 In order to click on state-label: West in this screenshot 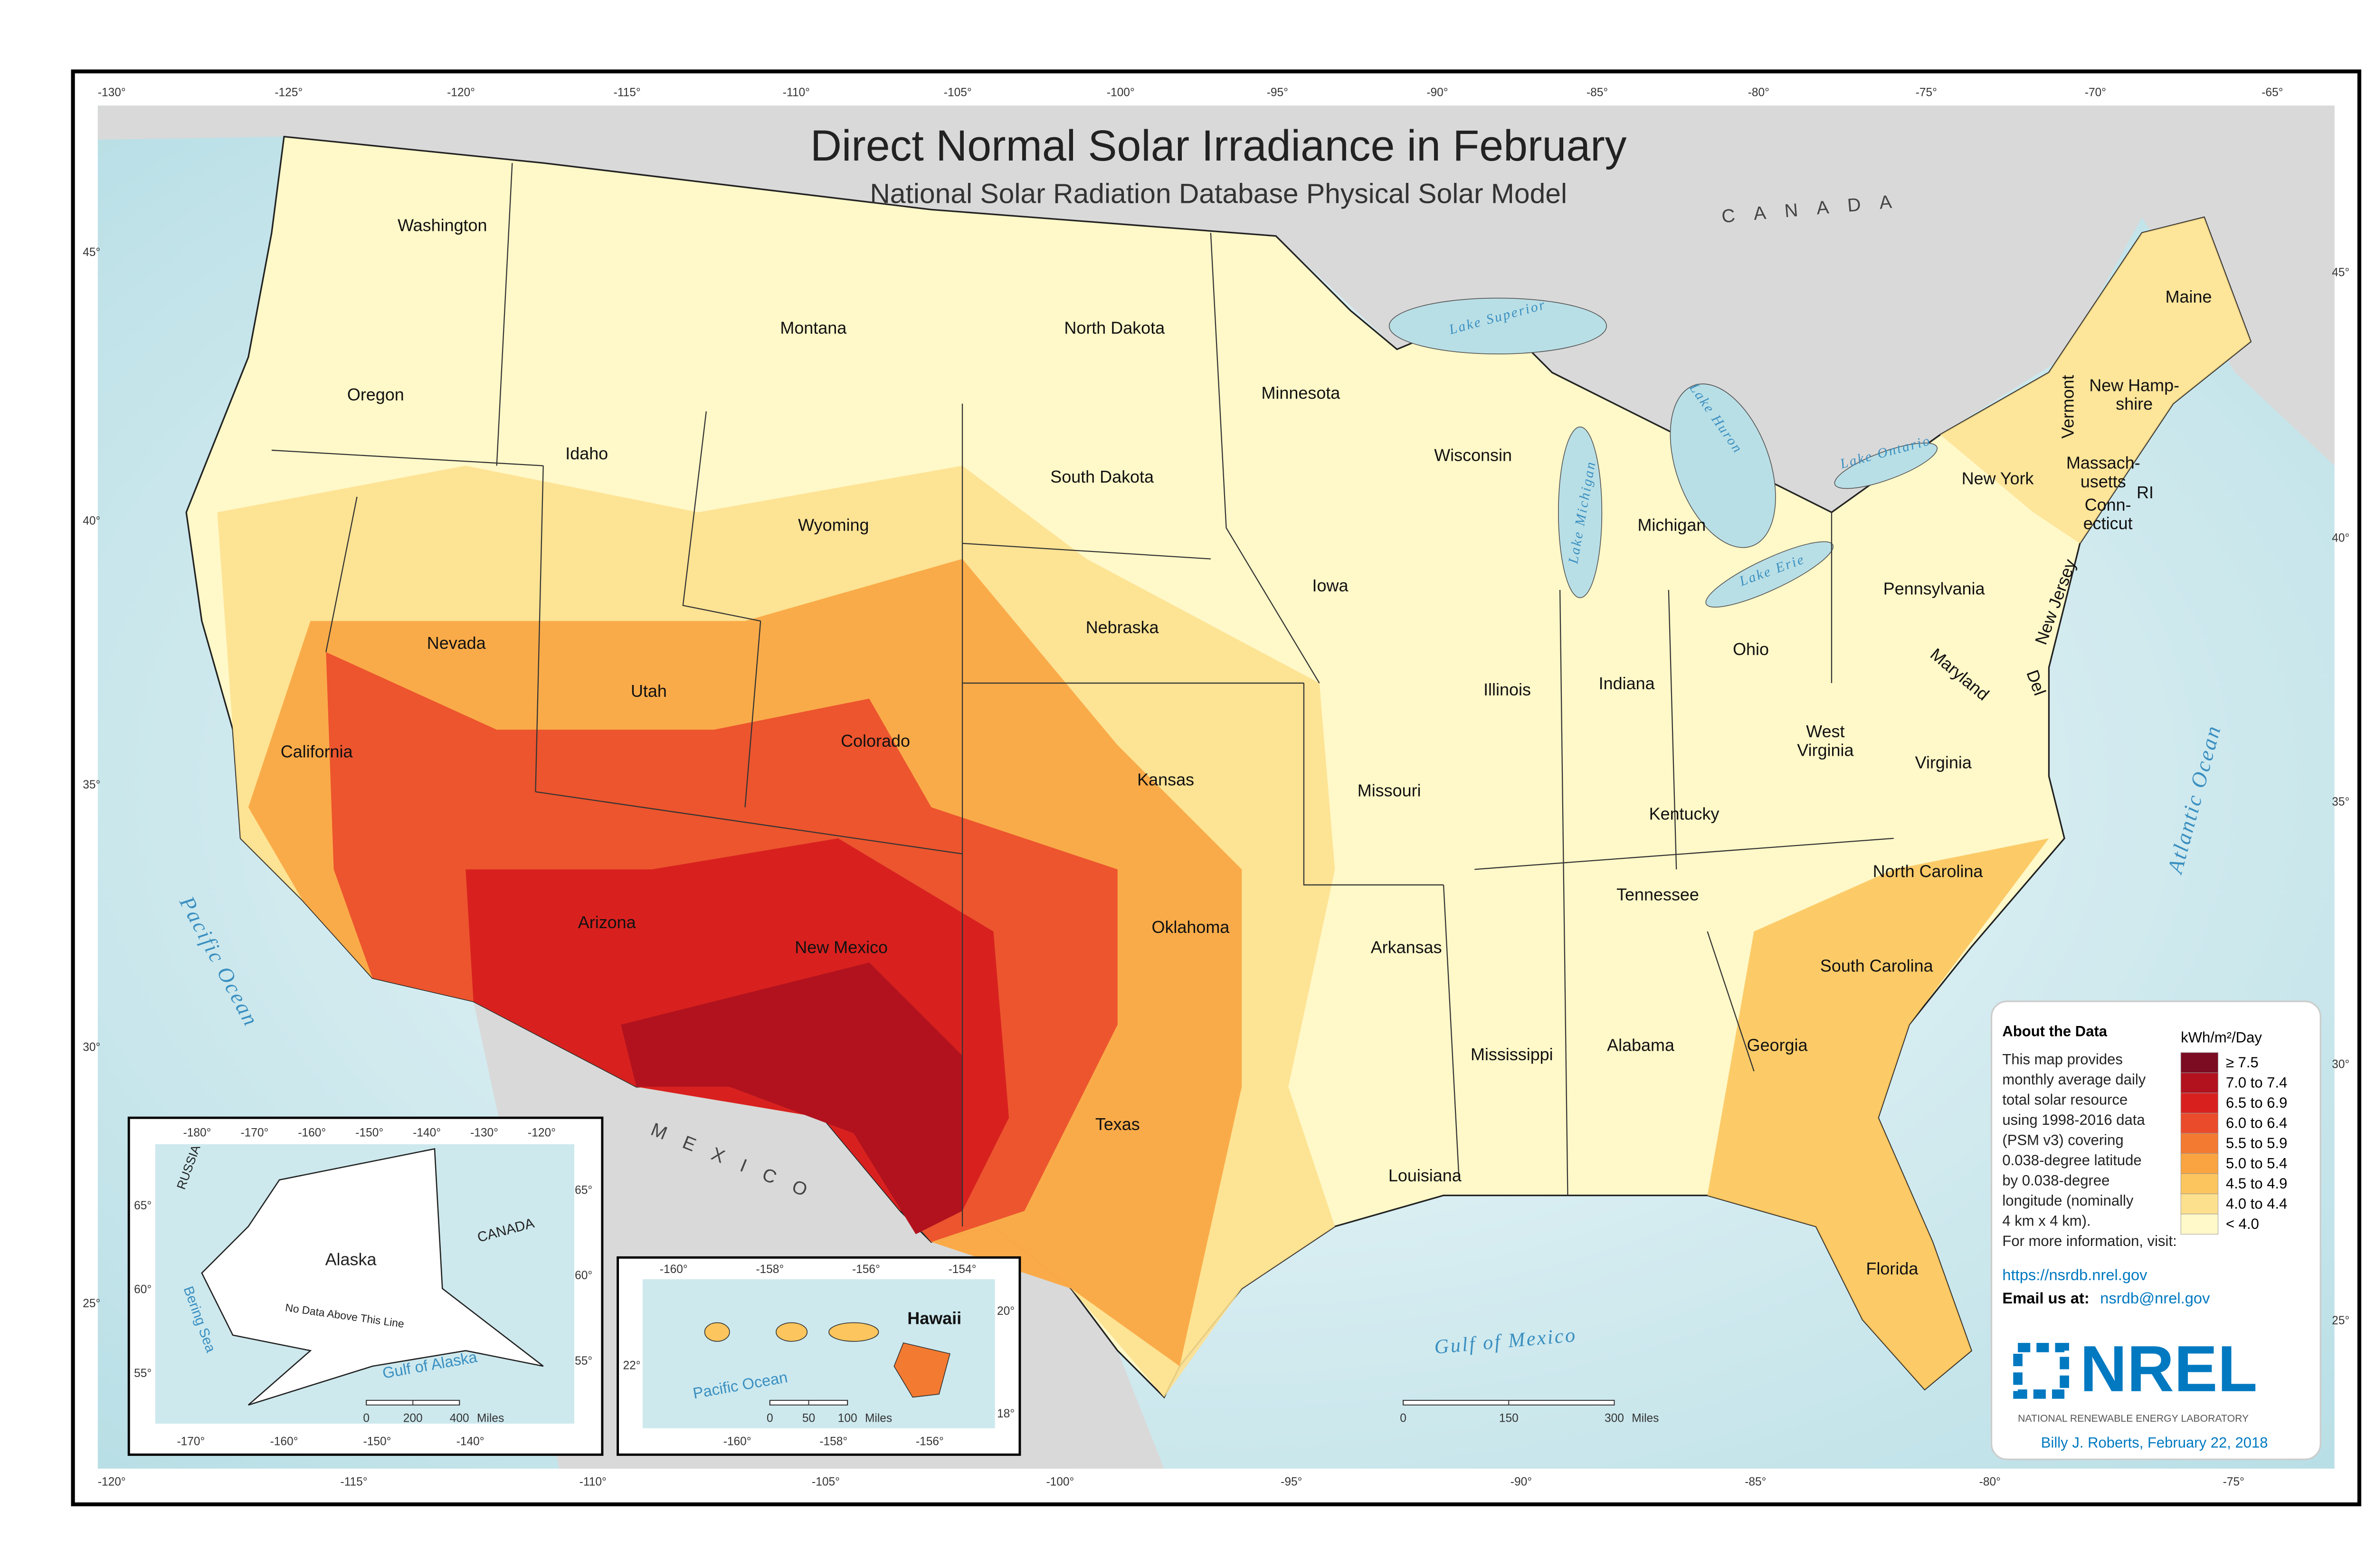, I will do `click(1825, 732)`.